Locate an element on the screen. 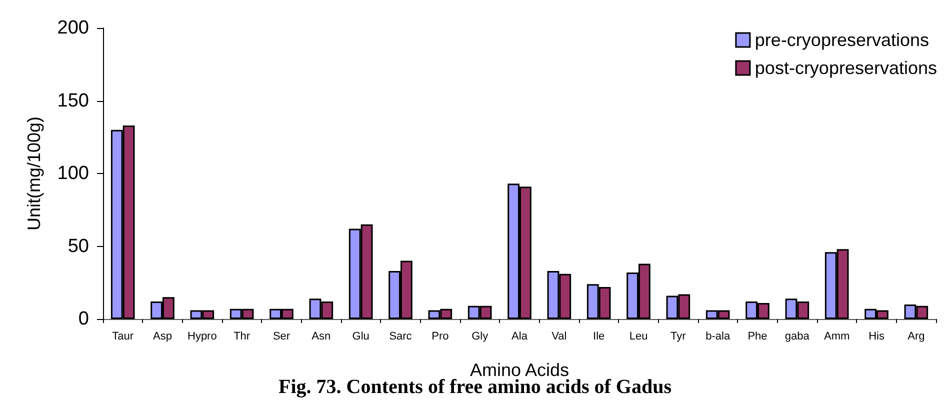  x-tick-label: Asp is located at coordinates (162, 336).